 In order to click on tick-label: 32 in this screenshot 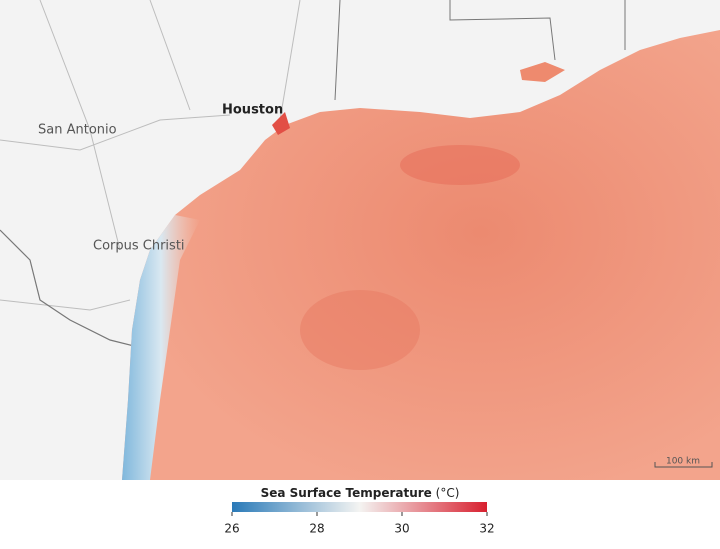, I will do `click(486, 529)`.